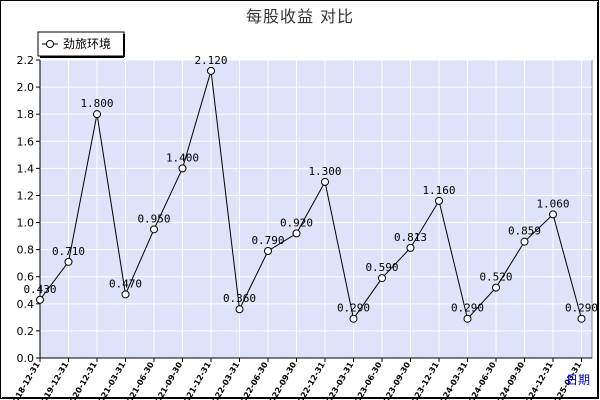  I want to click on x-tick-label: 2023-09-30, so click(396, 380).